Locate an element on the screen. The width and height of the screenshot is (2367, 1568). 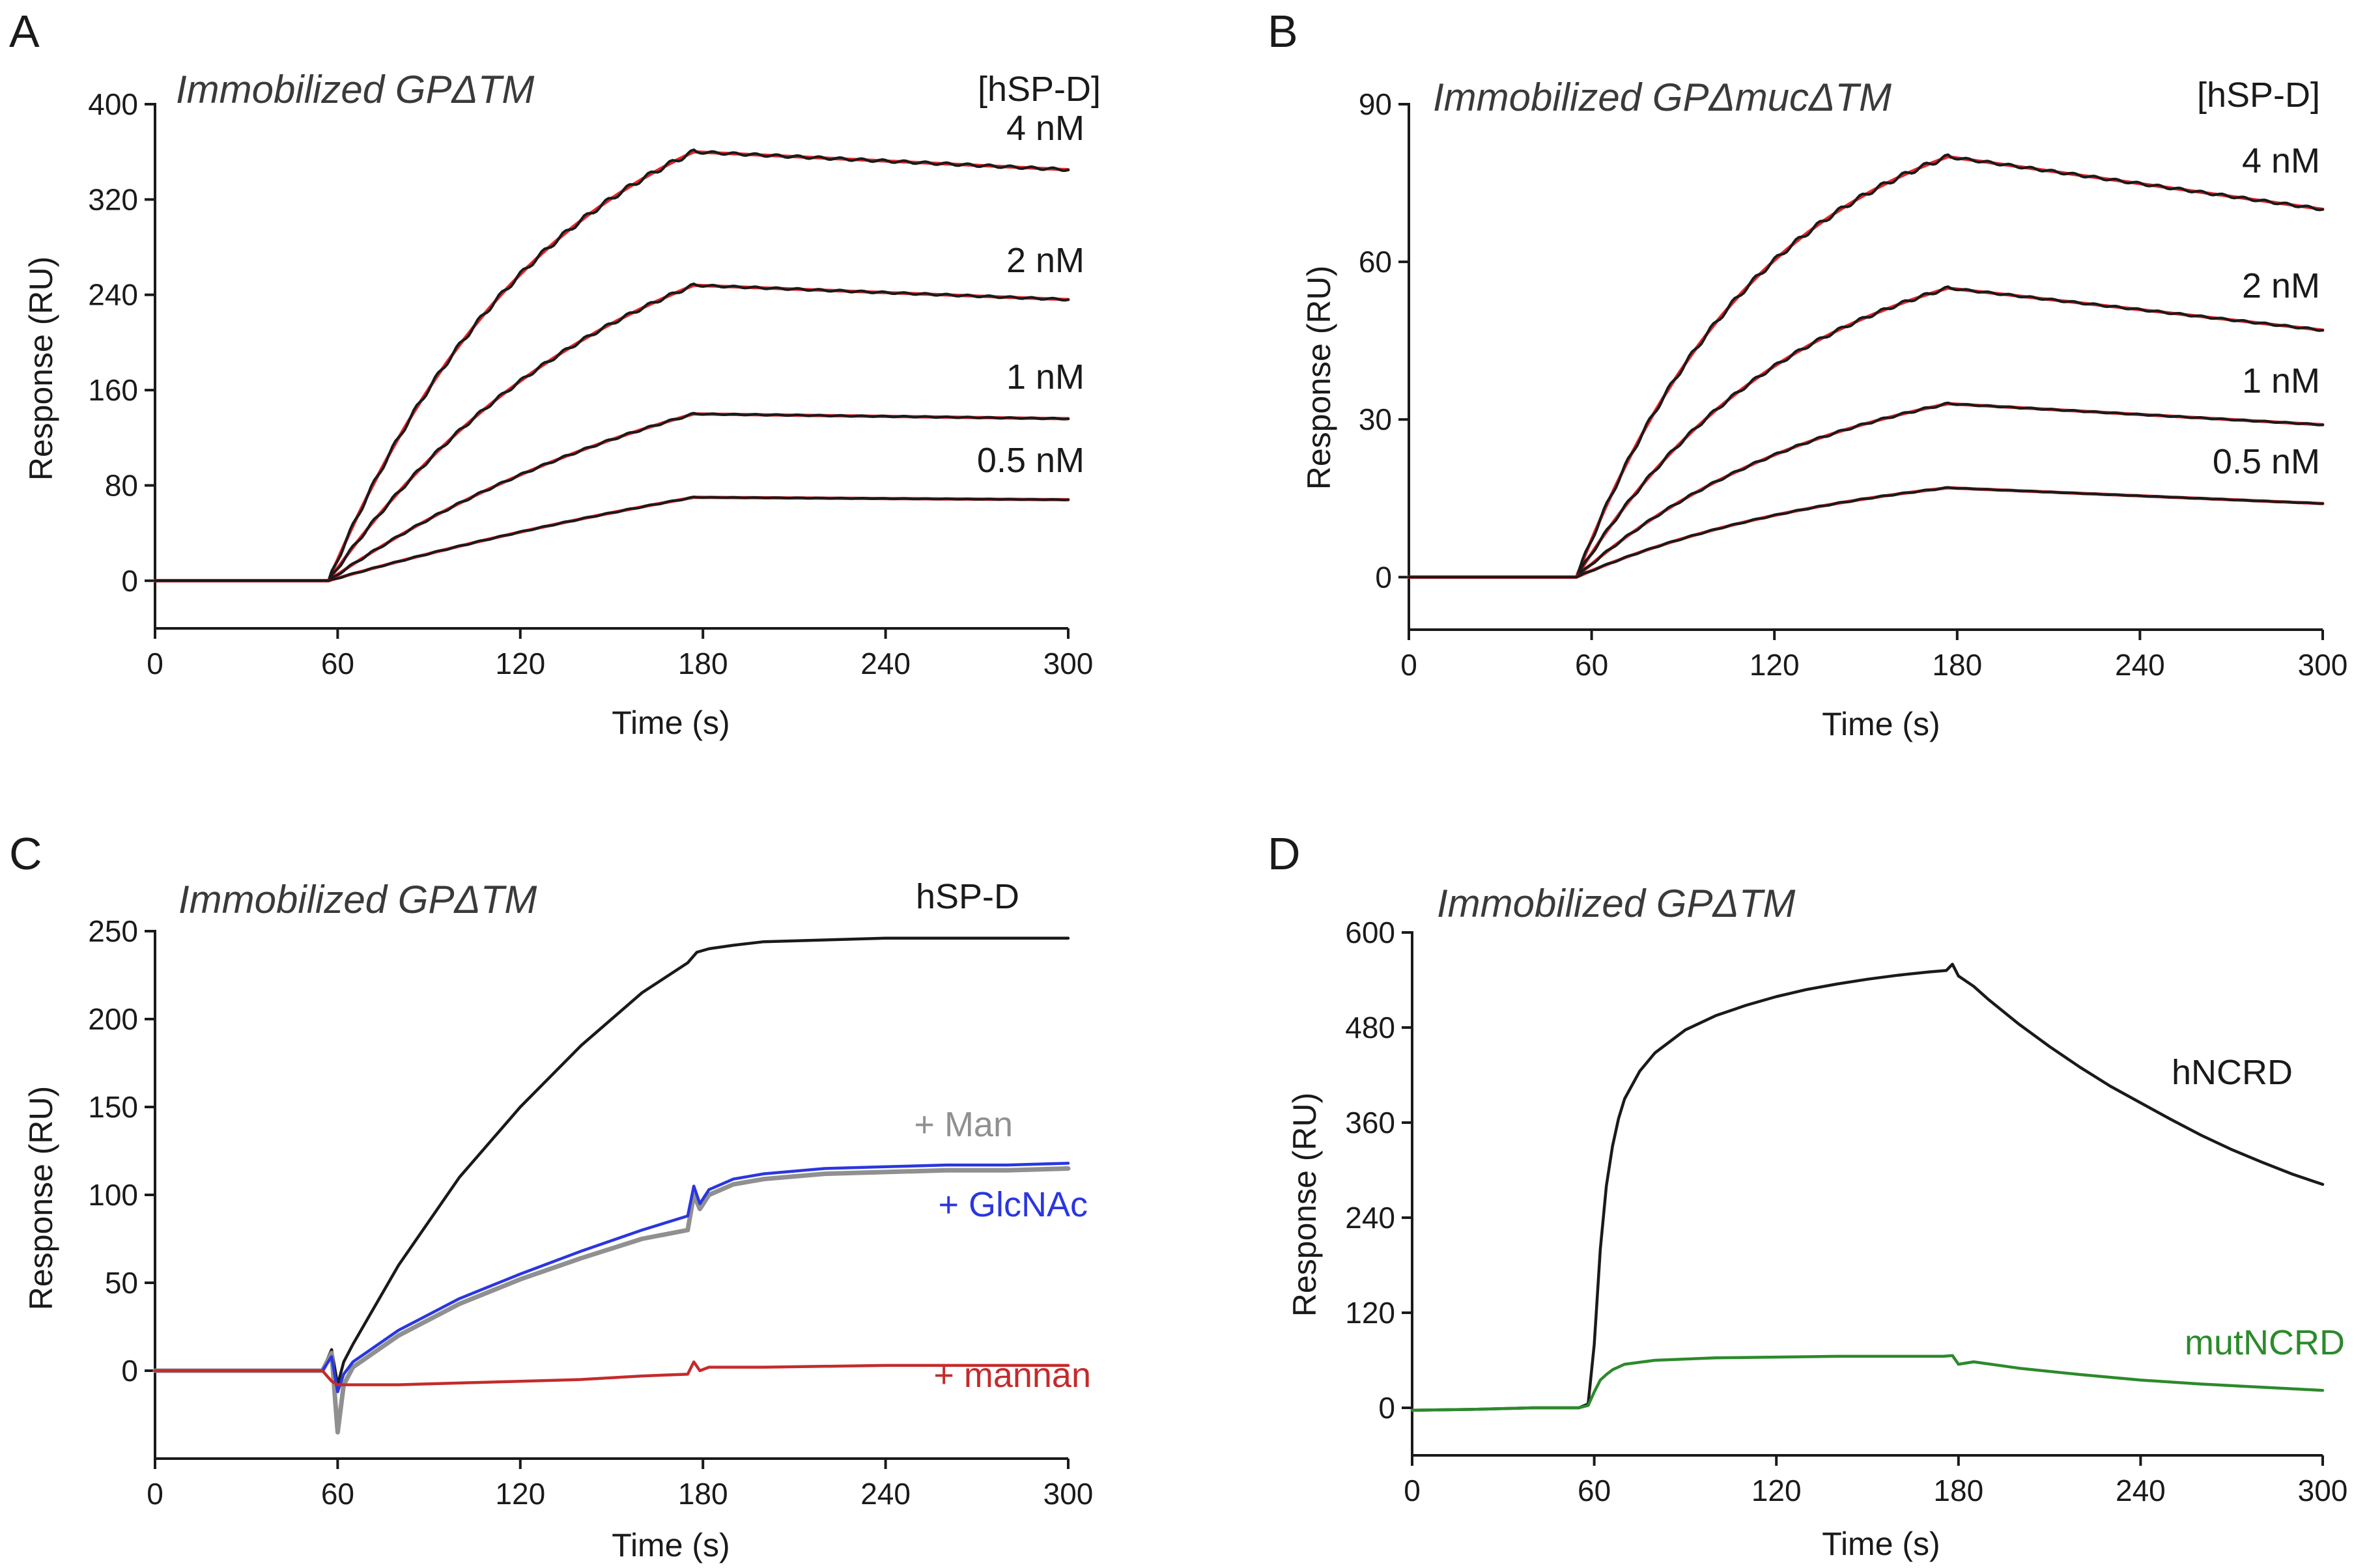
y-tick-label: 50 is located at coordinates (121, 1283).